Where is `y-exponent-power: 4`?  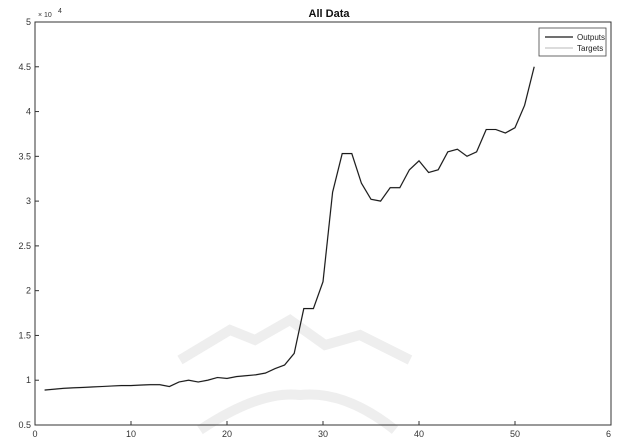 y-exponent-power: 4 is located at coordinates (60, 11).